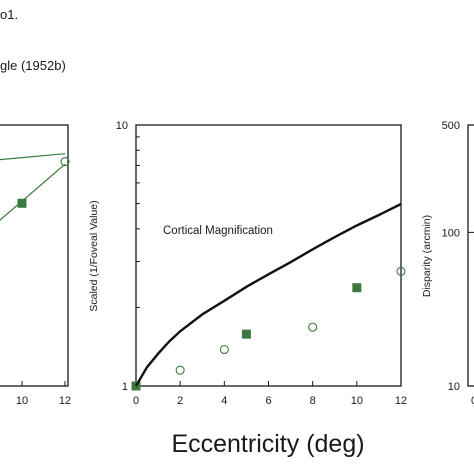 Image resolution: width=474 pixels, height=474 pixels. I want to click on left-panel-x-ticks: 01012, so click(43, 394).